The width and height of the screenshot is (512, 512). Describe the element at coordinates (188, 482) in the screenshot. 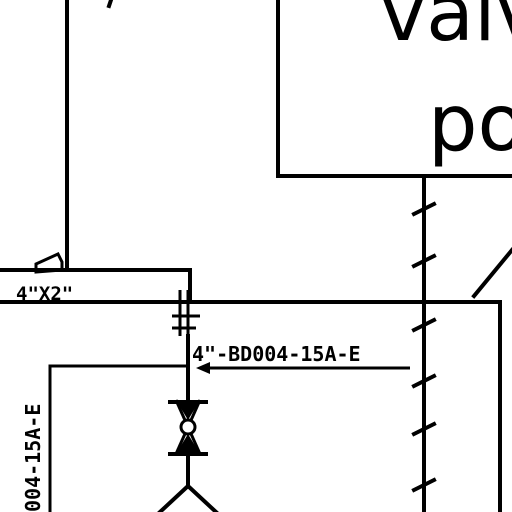

I see `funnel-symbol` at that location.